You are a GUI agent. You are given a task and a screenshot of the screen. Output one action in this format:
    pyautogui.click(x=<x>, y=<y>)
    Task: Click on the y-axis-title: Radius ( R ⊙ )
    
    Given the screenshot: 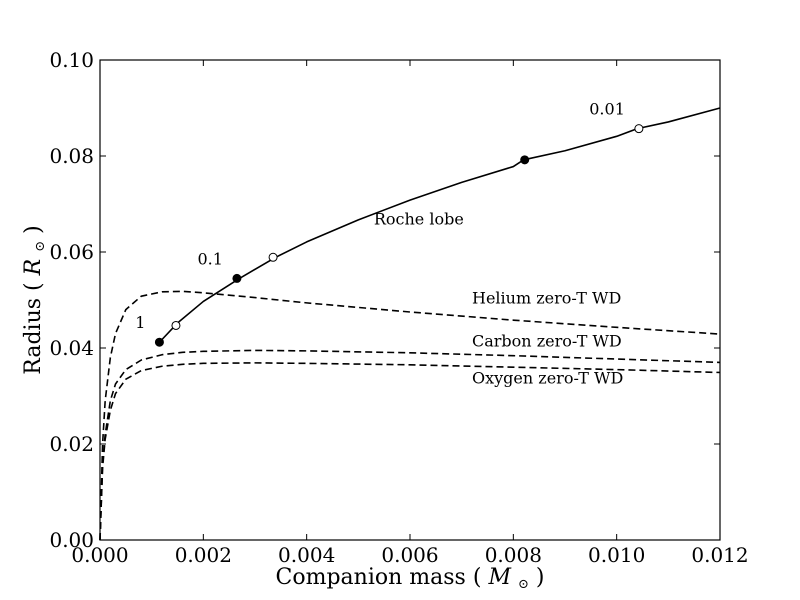 What is the action you would take?
    pyautogui.click(x=35, y=299)
    